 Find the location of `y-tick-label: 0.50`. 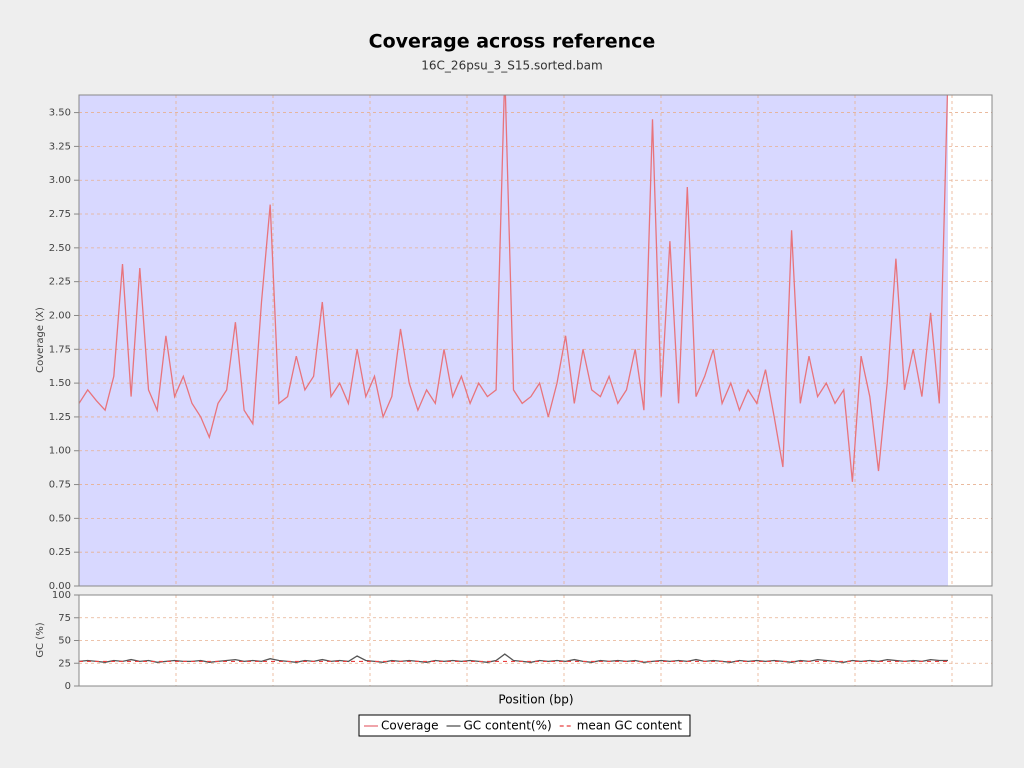

y-tick-label: 0.50 is located at coordinates (60, 518).